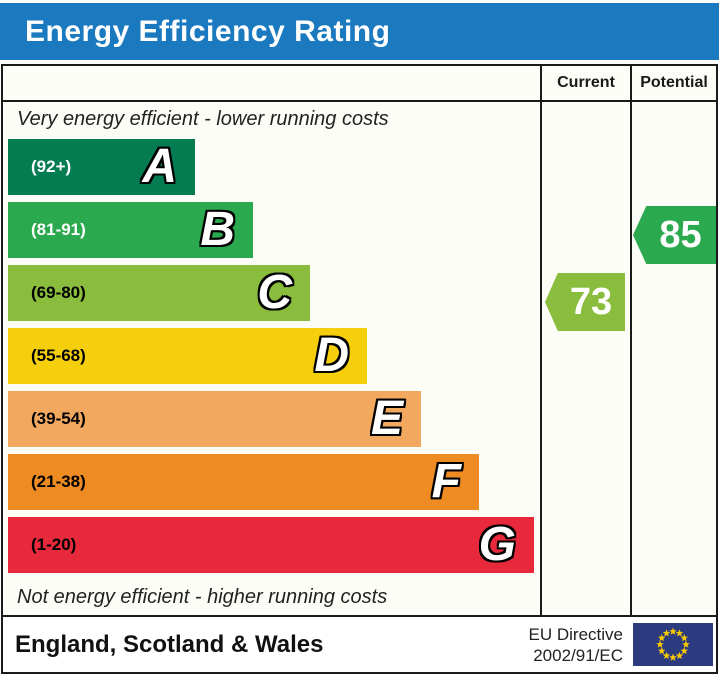 The width and height of the screenshot is (719, 675). I want to click on current-rating-arrow: 73, so click(585, 302).